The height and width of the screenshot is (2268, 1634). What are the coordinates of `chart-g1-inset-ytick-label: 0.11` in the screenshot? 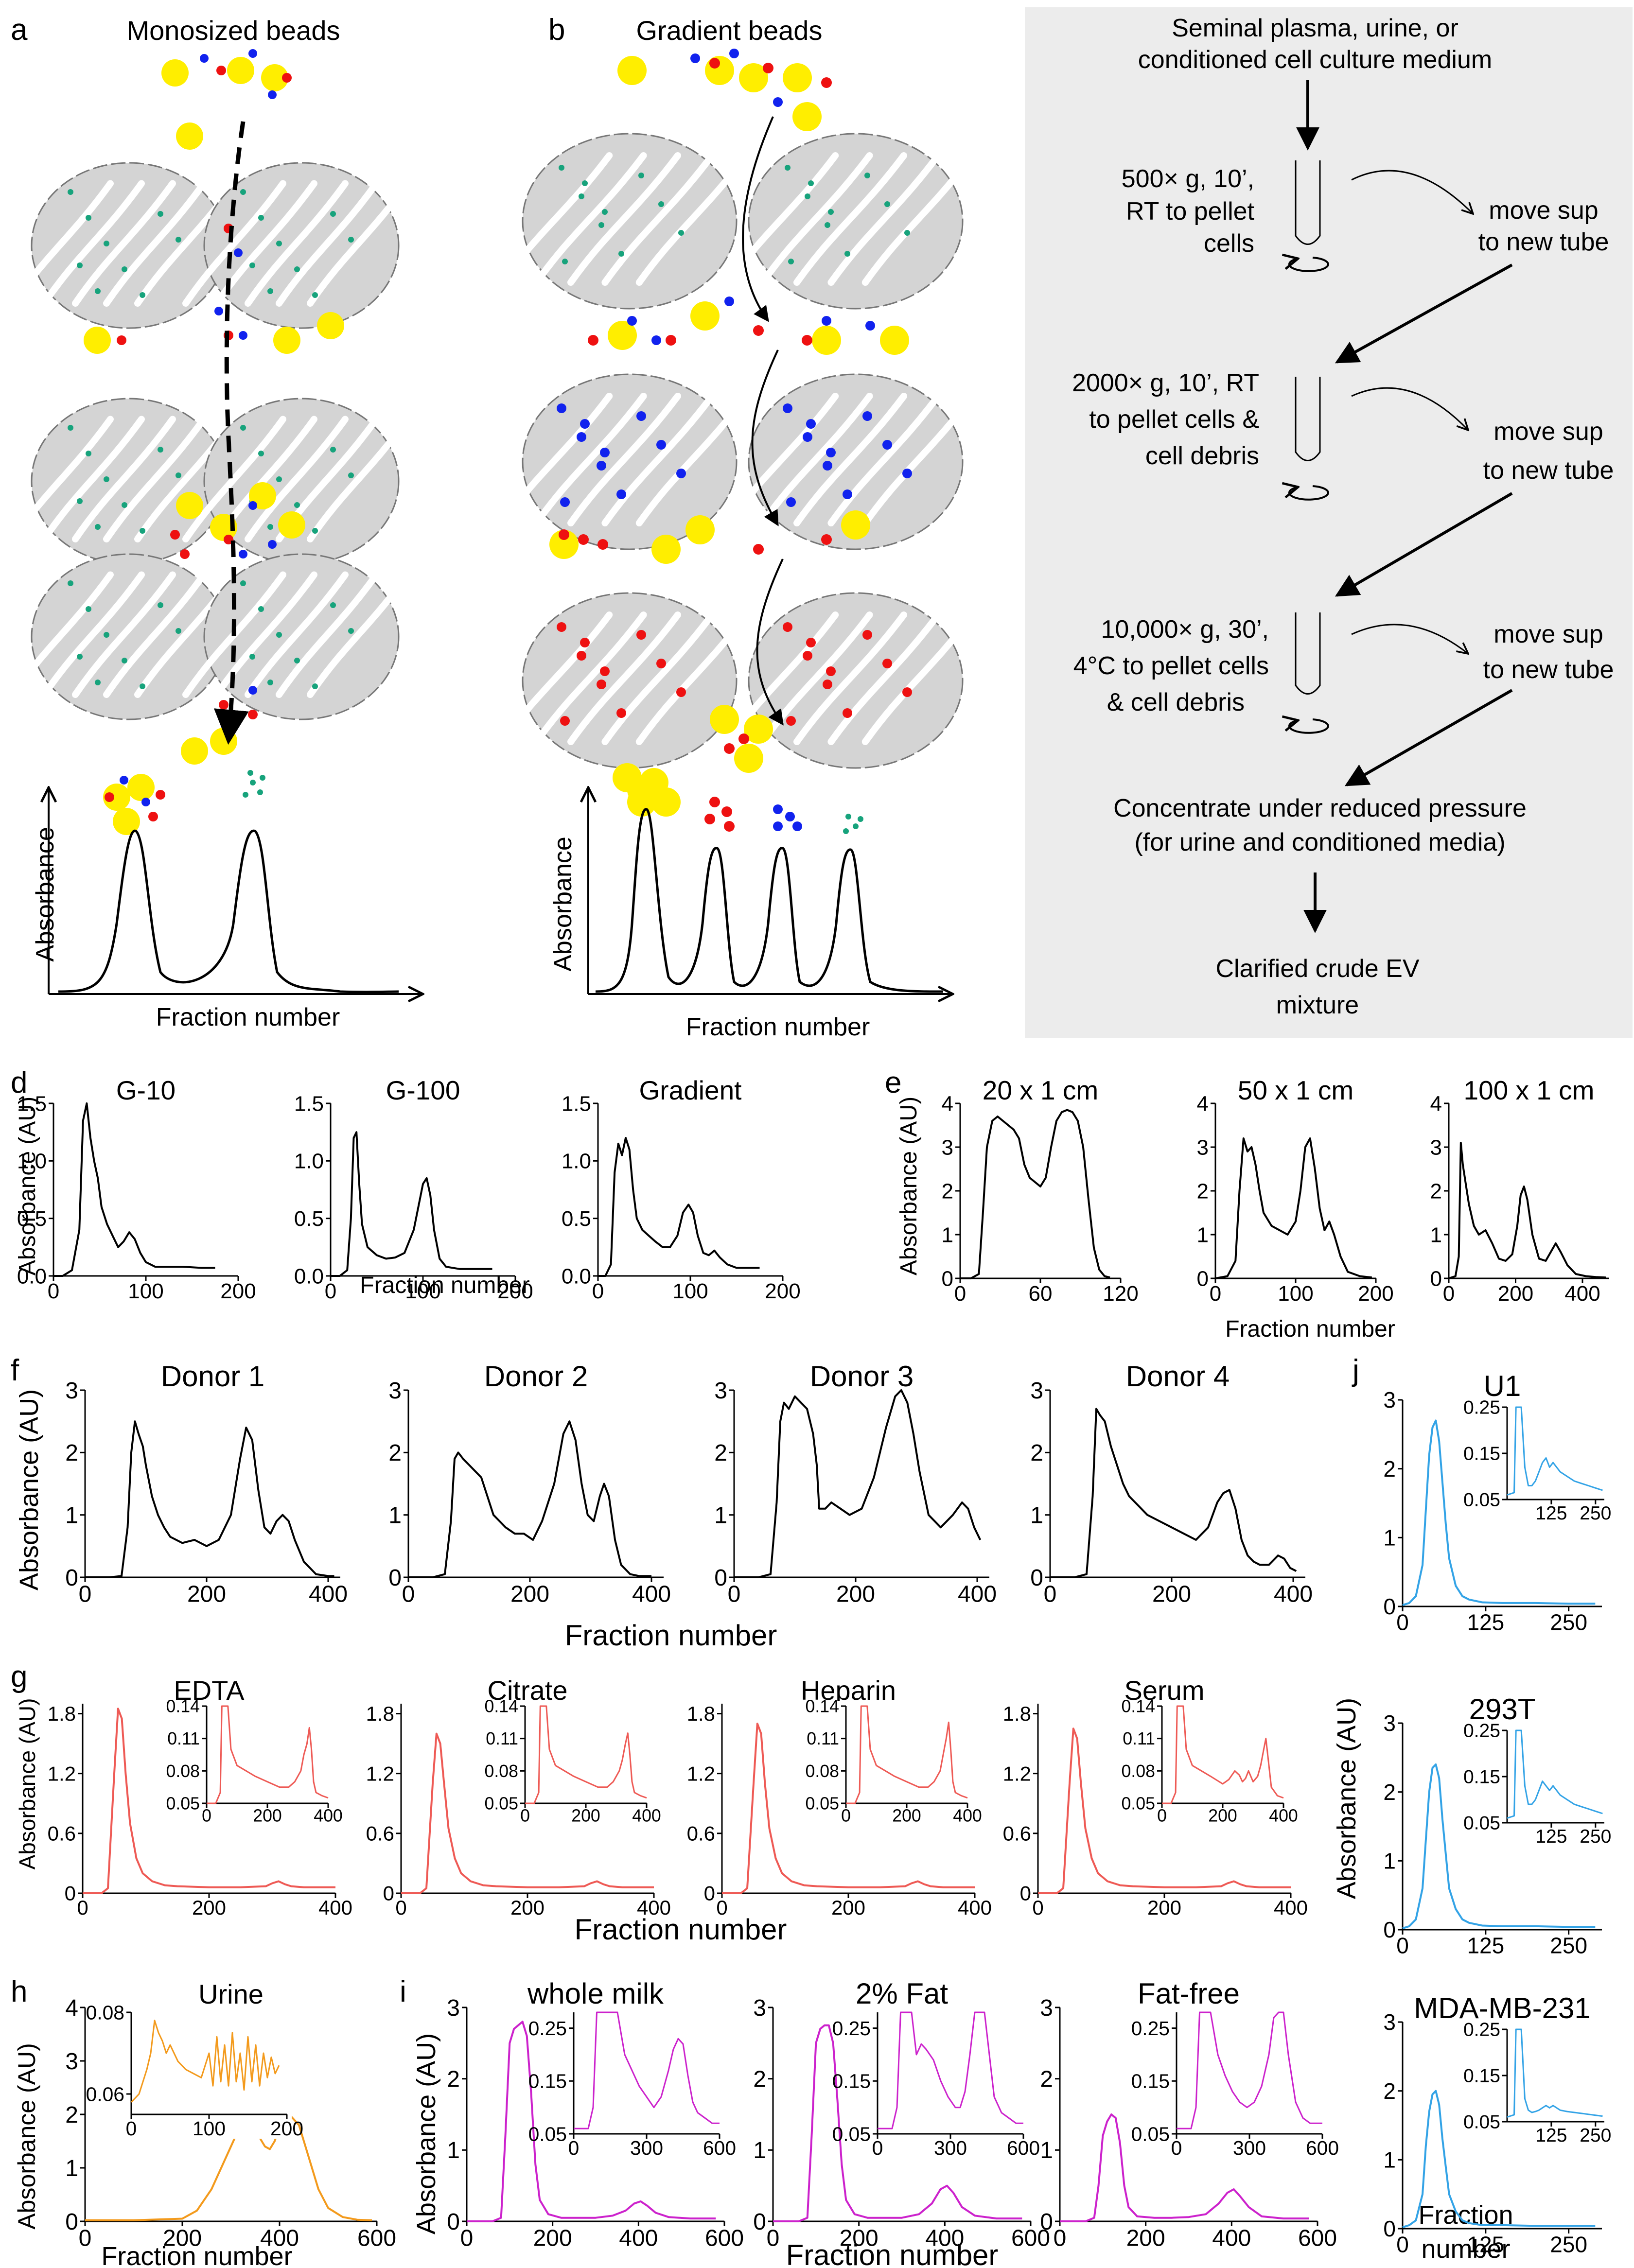 It's located at (183, 1739).